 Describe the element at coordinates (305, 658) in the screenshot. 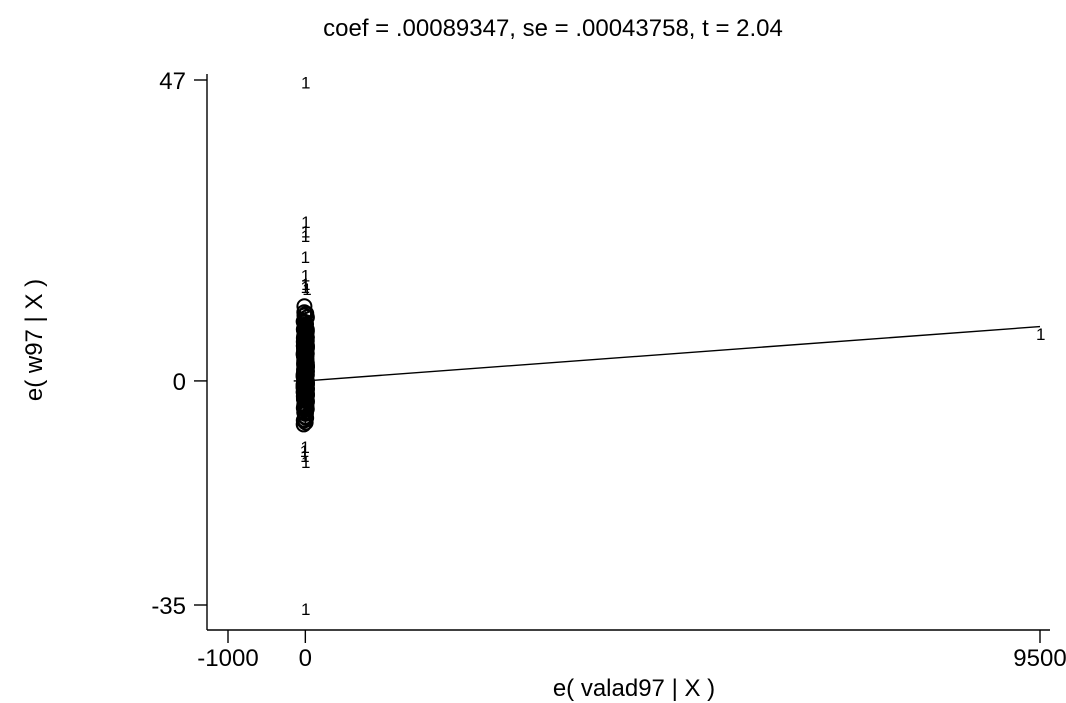

I see `x-tick-label: 0` at that location.